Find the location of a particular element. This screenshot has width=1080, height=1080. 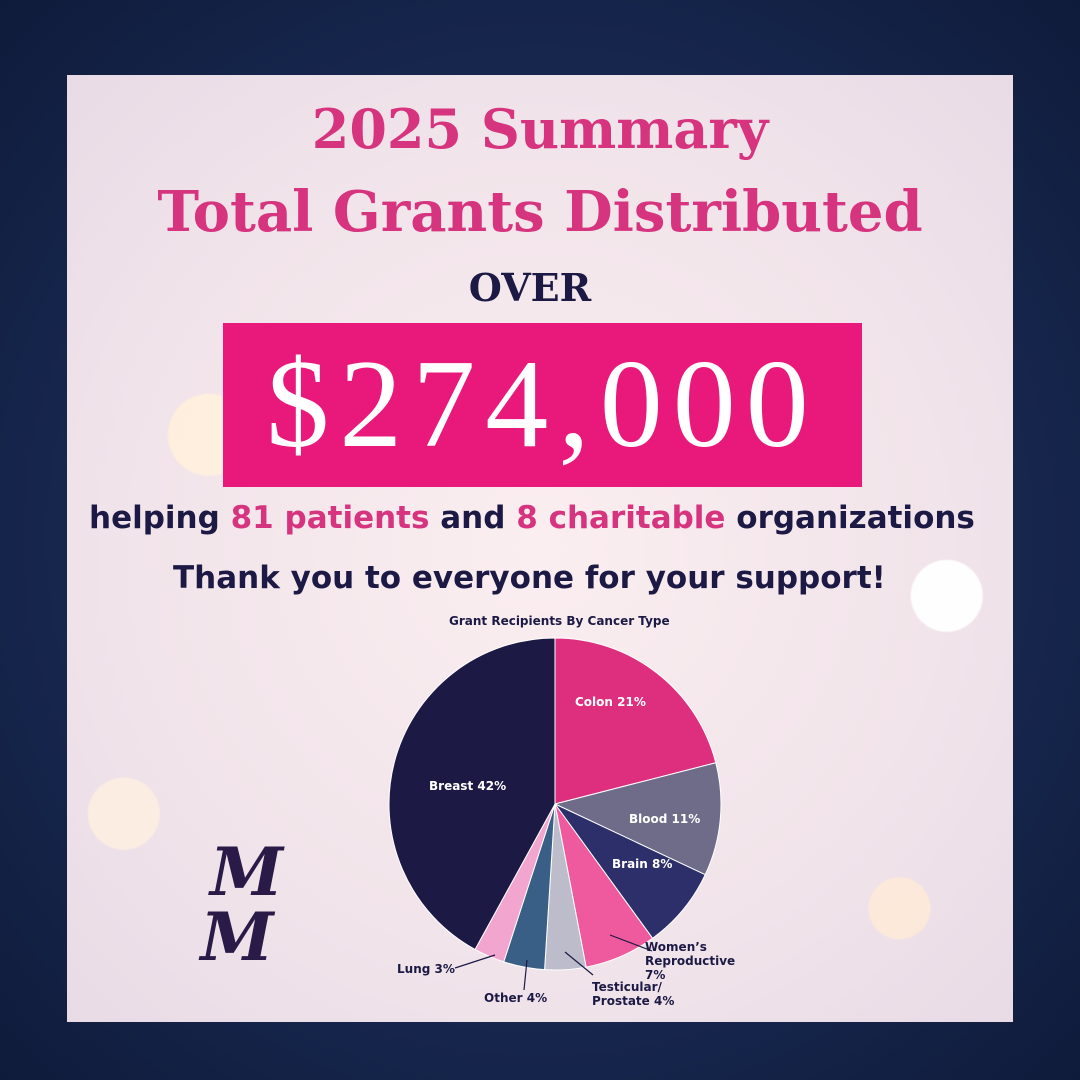

label-part: 21% is located at coordinates (631, 702).